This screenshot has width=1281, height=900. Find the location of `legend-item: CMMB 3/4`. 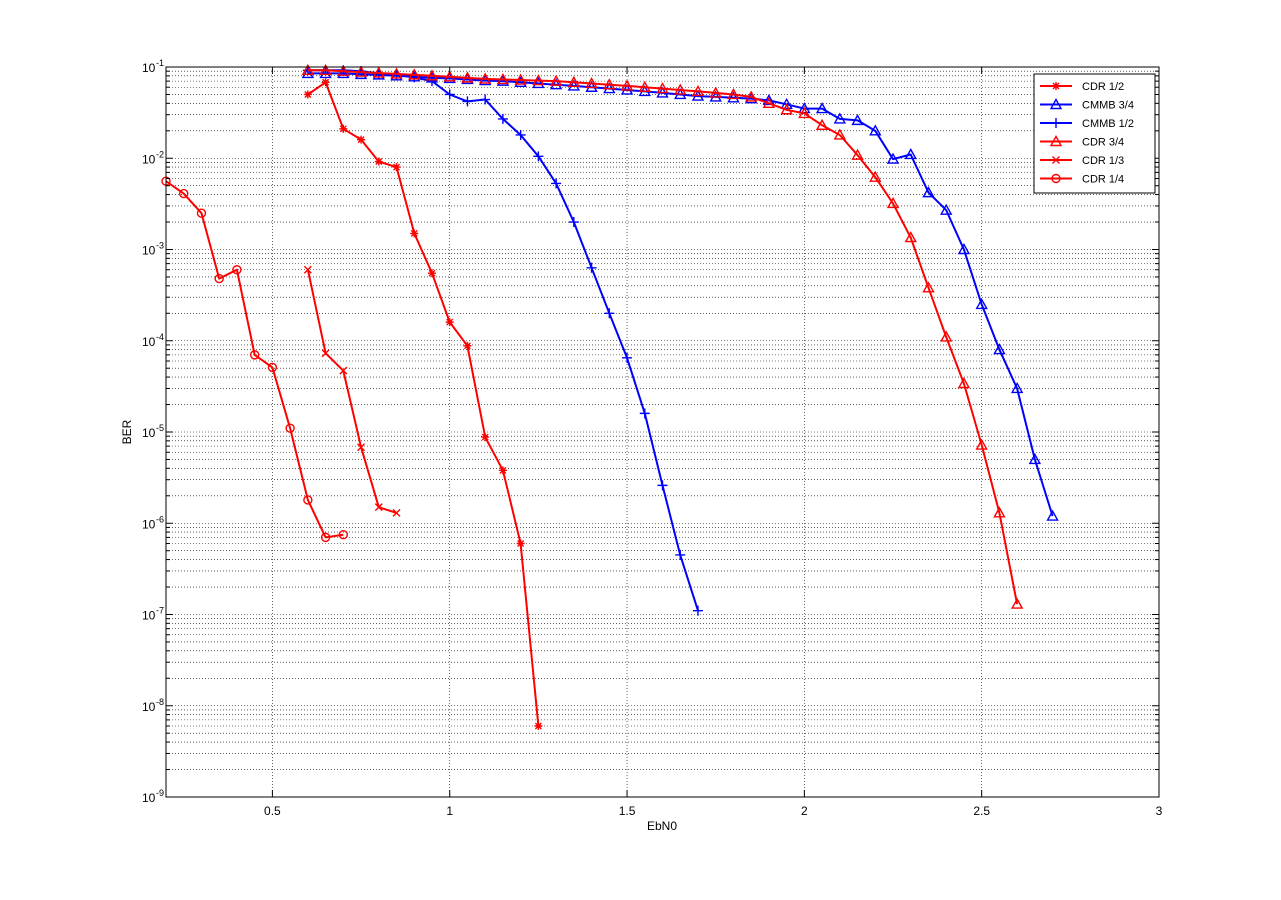

legend-item: CMMB 3/4 is located at coordinates (1087, 105).